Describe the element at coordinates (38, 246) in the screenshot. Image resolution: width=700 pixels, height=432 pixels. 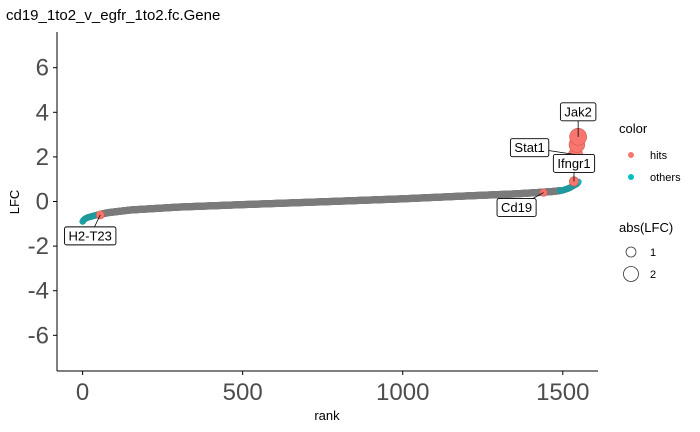
I see `y-tick-label: -2` at that location.